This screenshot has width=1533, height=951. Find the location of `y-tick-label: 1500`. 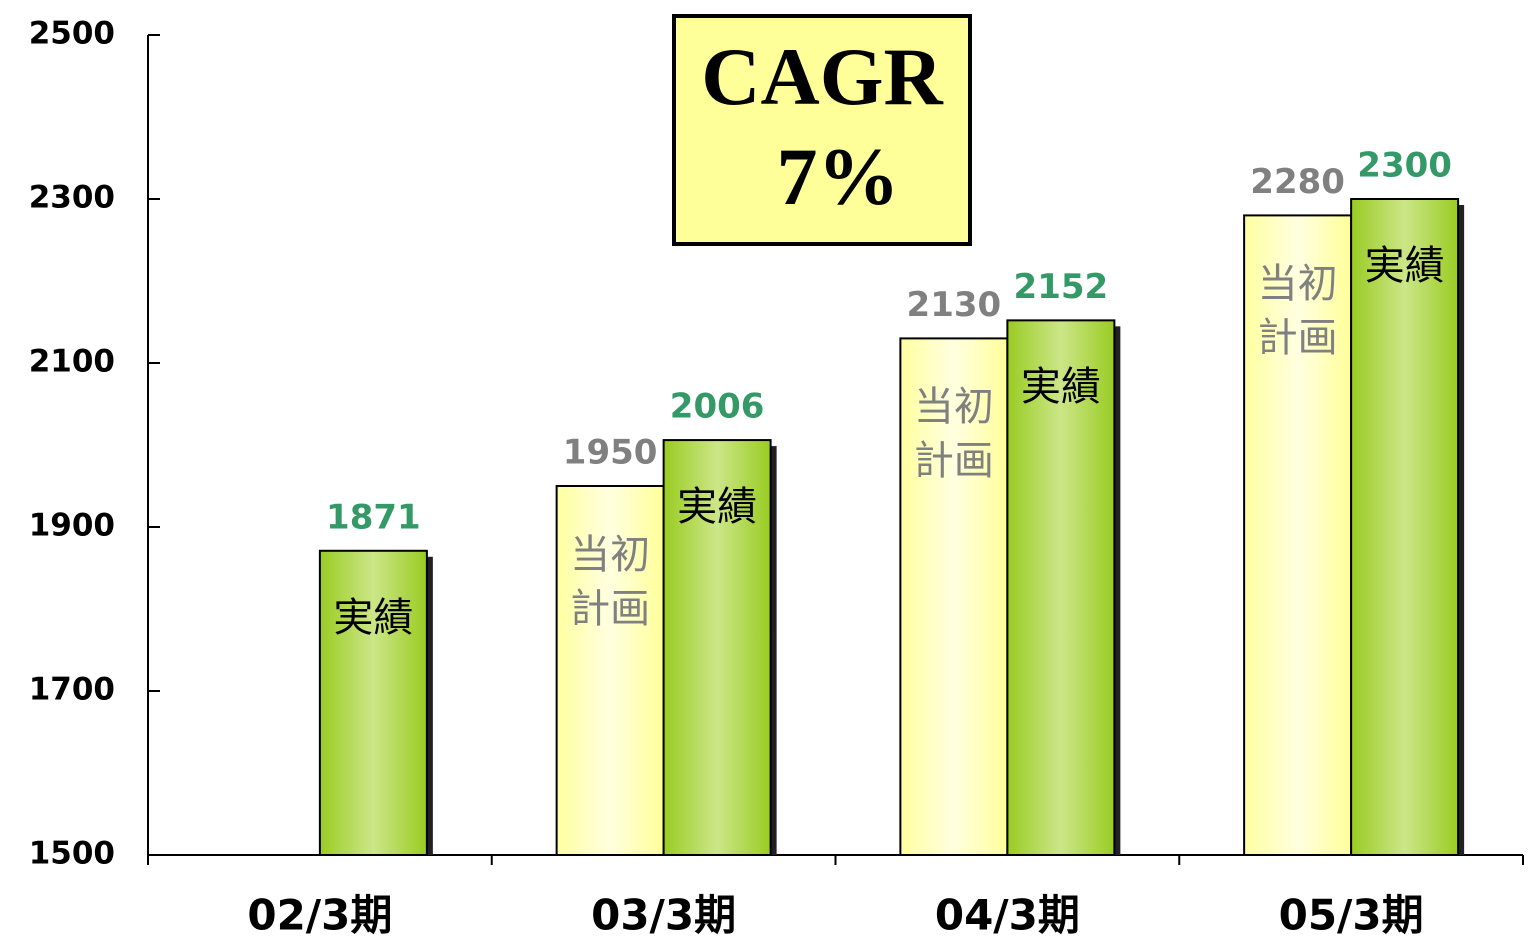

y-tick-label: 1500 is located at coordinates (72, 854).